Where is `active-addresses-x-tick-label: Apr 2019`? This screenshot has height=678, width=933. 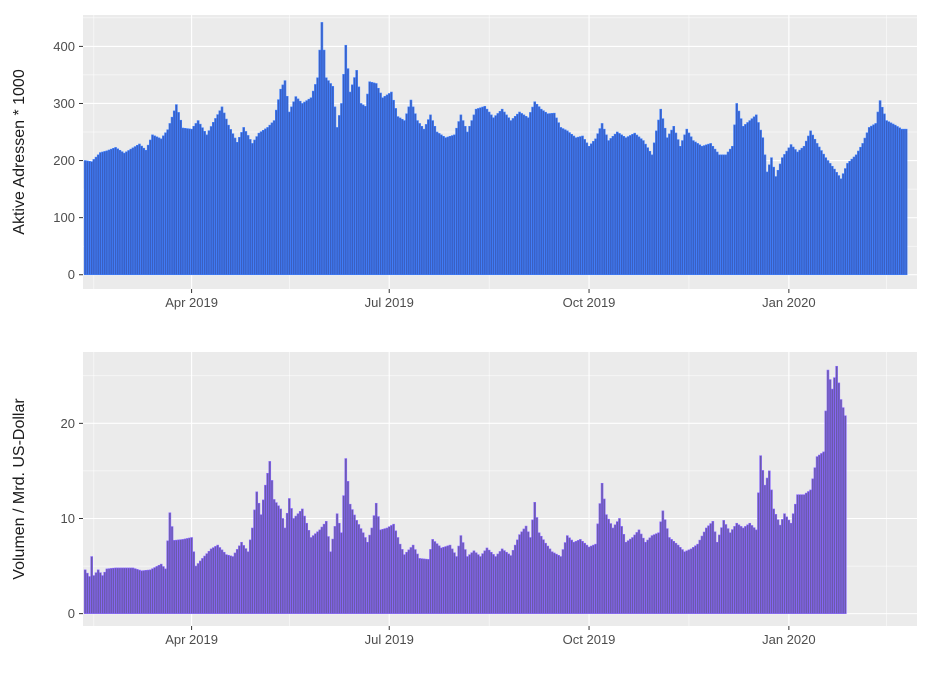
active-addresses-x-tick-label: Apr 2019 is located at coordinates (191, 302).